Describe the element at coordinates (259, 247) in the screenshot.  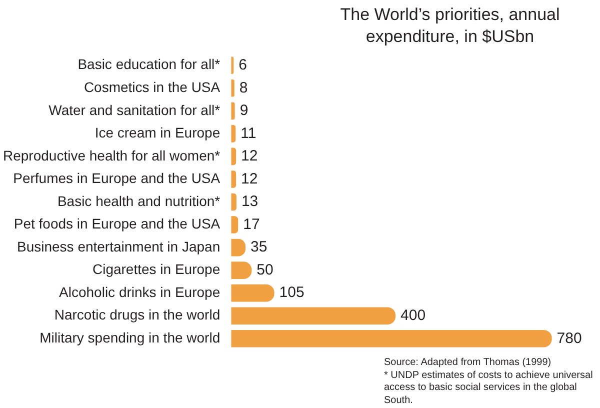
I see `data-label: 35` at that location.